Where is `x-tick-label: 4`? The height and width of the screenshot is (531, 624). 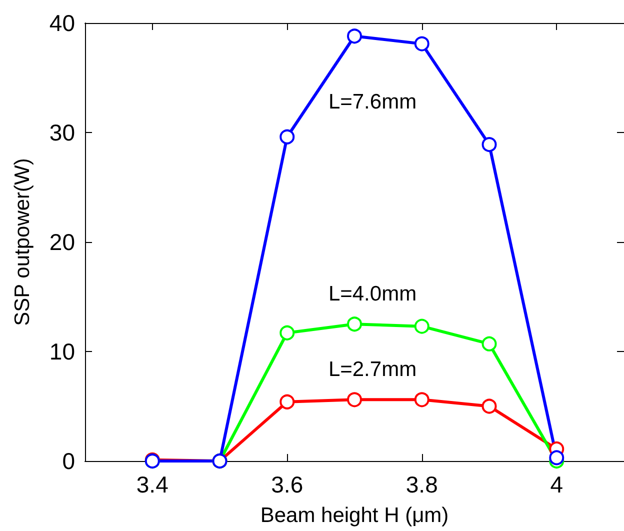 x-tick-label: 4 is located at coordinates (557, 485).